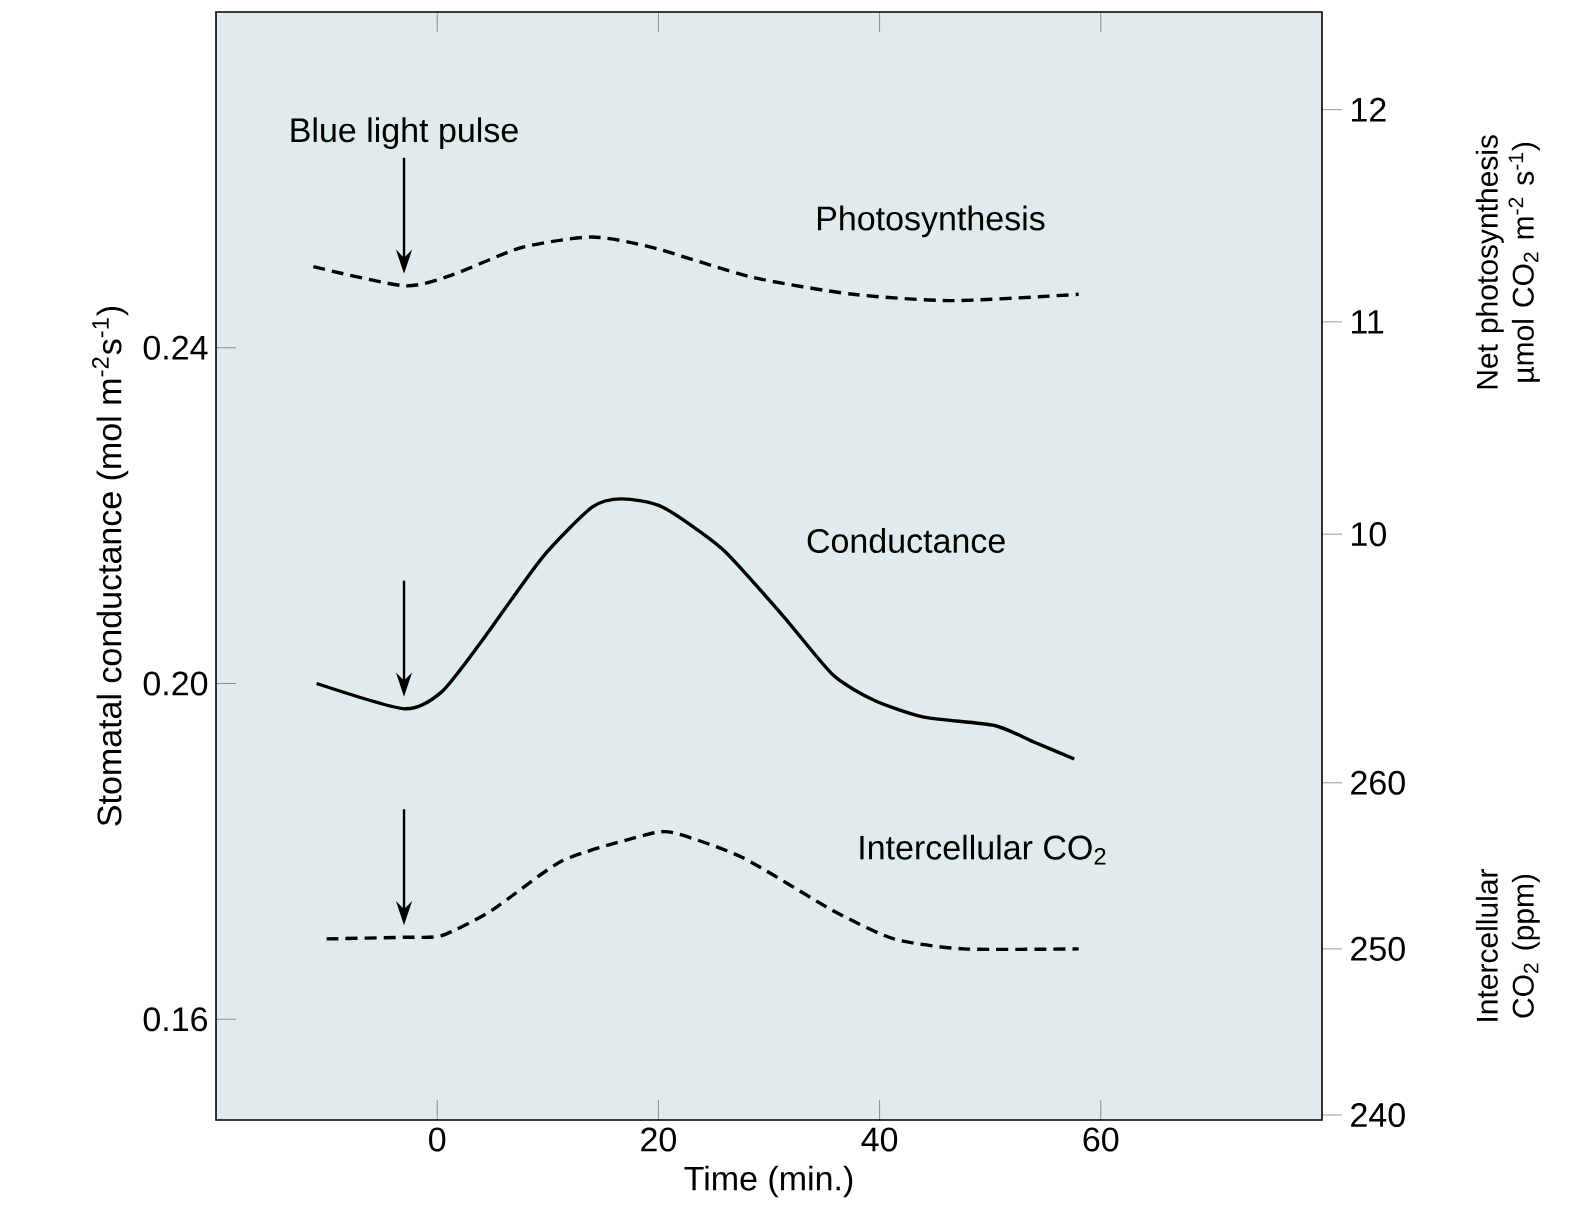 The width and height of the screenshot is (1587, 1226). What do you see at coordinates (1369, 109) in the screenshot?
I see `y2-tick-label: 12` at bounding box center [1369, 109].